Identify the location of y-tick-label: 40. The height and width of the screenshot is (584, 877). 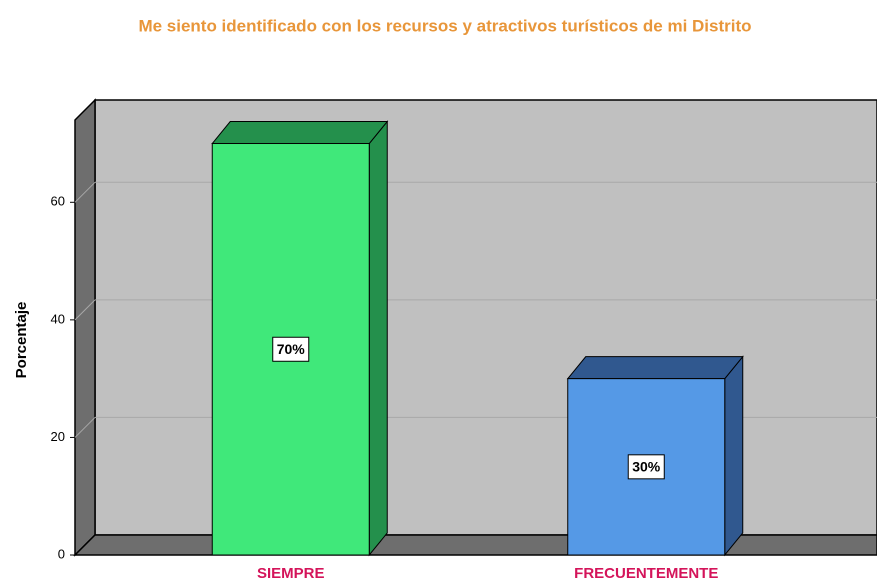
(58, 318).